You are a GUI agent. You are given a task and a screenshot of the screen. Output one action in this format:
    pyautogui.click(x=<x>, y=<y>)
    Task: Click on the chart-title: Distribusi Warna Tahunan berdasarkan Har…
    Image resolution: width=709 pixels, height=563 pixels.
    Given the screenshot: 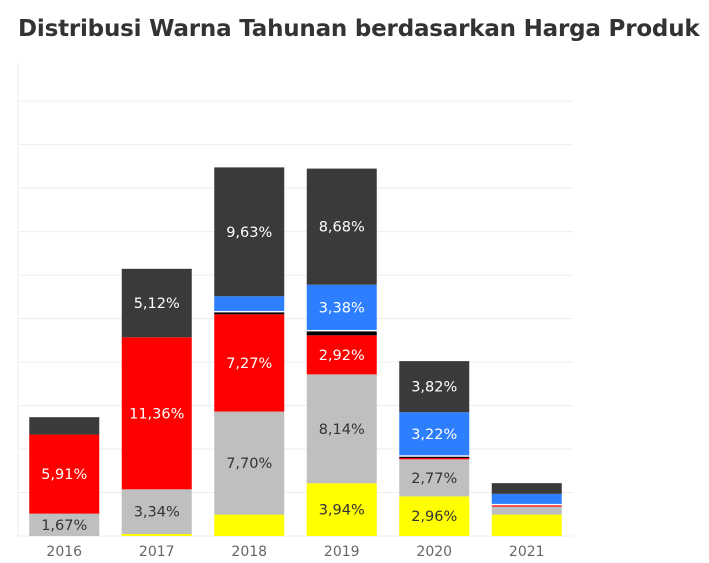 What is the action you would take?
    pyautogui.click(x=359, y=29)
    